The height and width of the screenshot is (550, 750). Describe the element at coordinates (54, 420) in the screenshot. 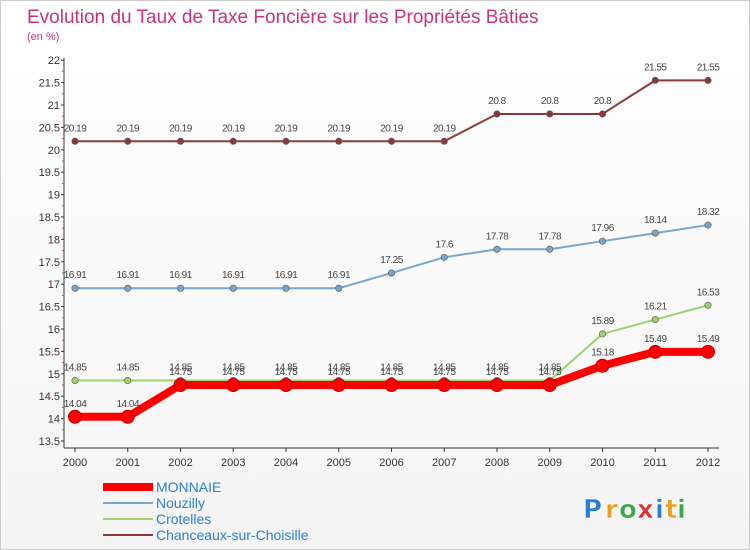

I see `y-tick-label: 14` at that location.